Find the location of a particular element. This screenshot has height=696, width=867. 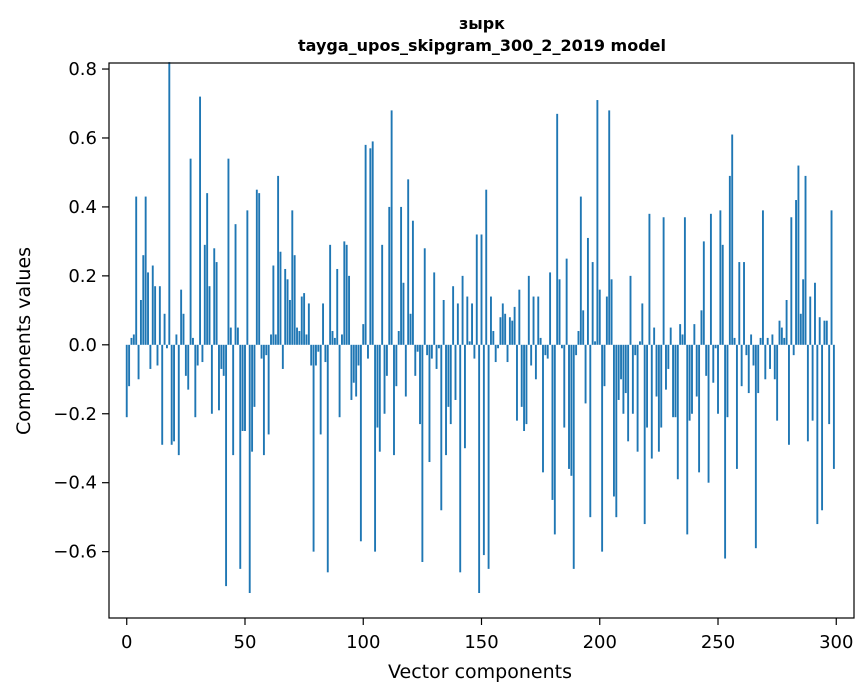

y-tick-label: −0.4 is located at coordinates (75, 483).